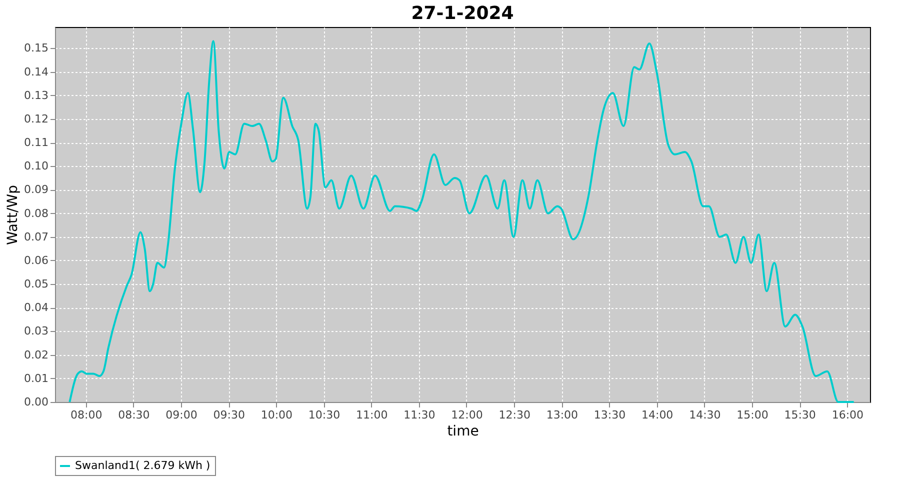  What do you see at coordinates (36, 143) in the screenshot?
I see `y-tick-label: 0.11` at bounding box center [36, 143].